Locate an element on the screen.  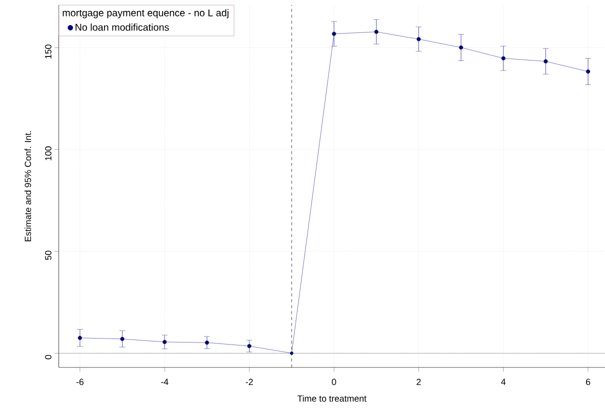
y-tick-label: 50 is located at coordinates (48, 255).